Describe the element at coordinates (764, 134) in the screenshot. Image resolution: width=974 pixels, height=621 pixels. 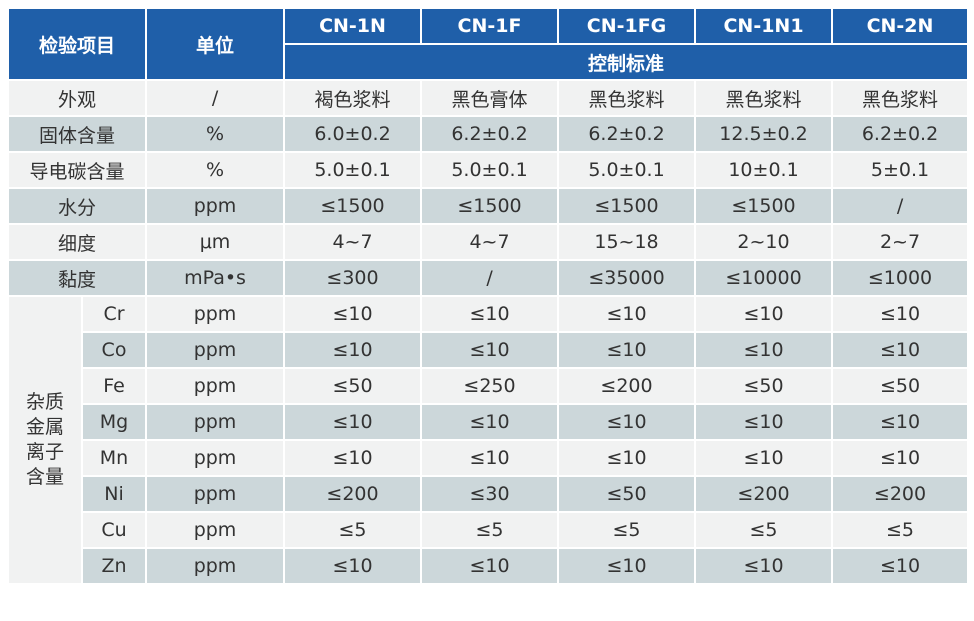
I see `row-value: 12.5±0.2` at that location.